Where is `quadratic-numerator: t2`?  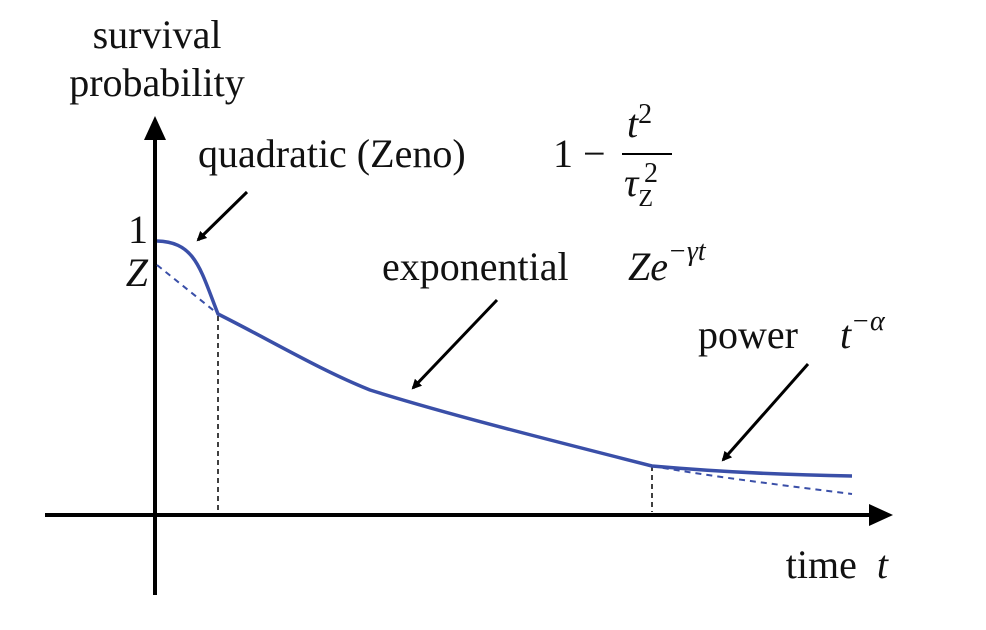
quadratic-numerator: t2 is located at coordinates (639, 122).